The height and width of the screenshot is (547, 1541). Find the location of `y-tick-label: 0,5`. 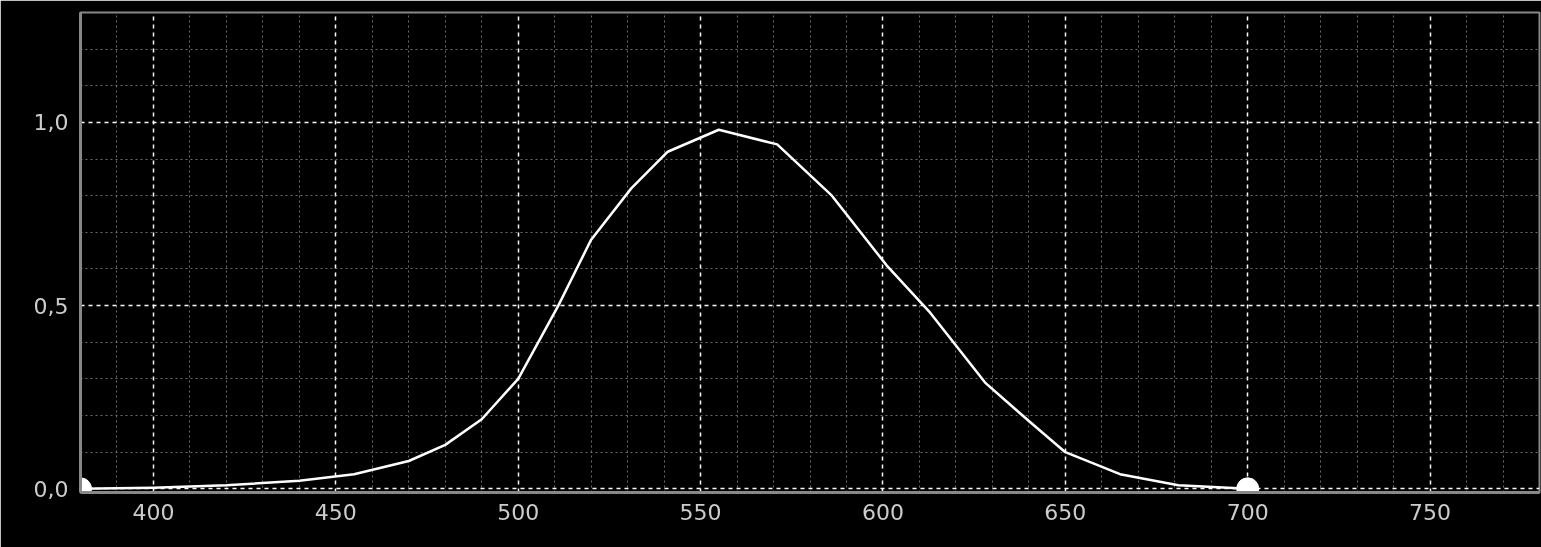

y-tick-label: 0,5 is located at coordinates (51, 306).